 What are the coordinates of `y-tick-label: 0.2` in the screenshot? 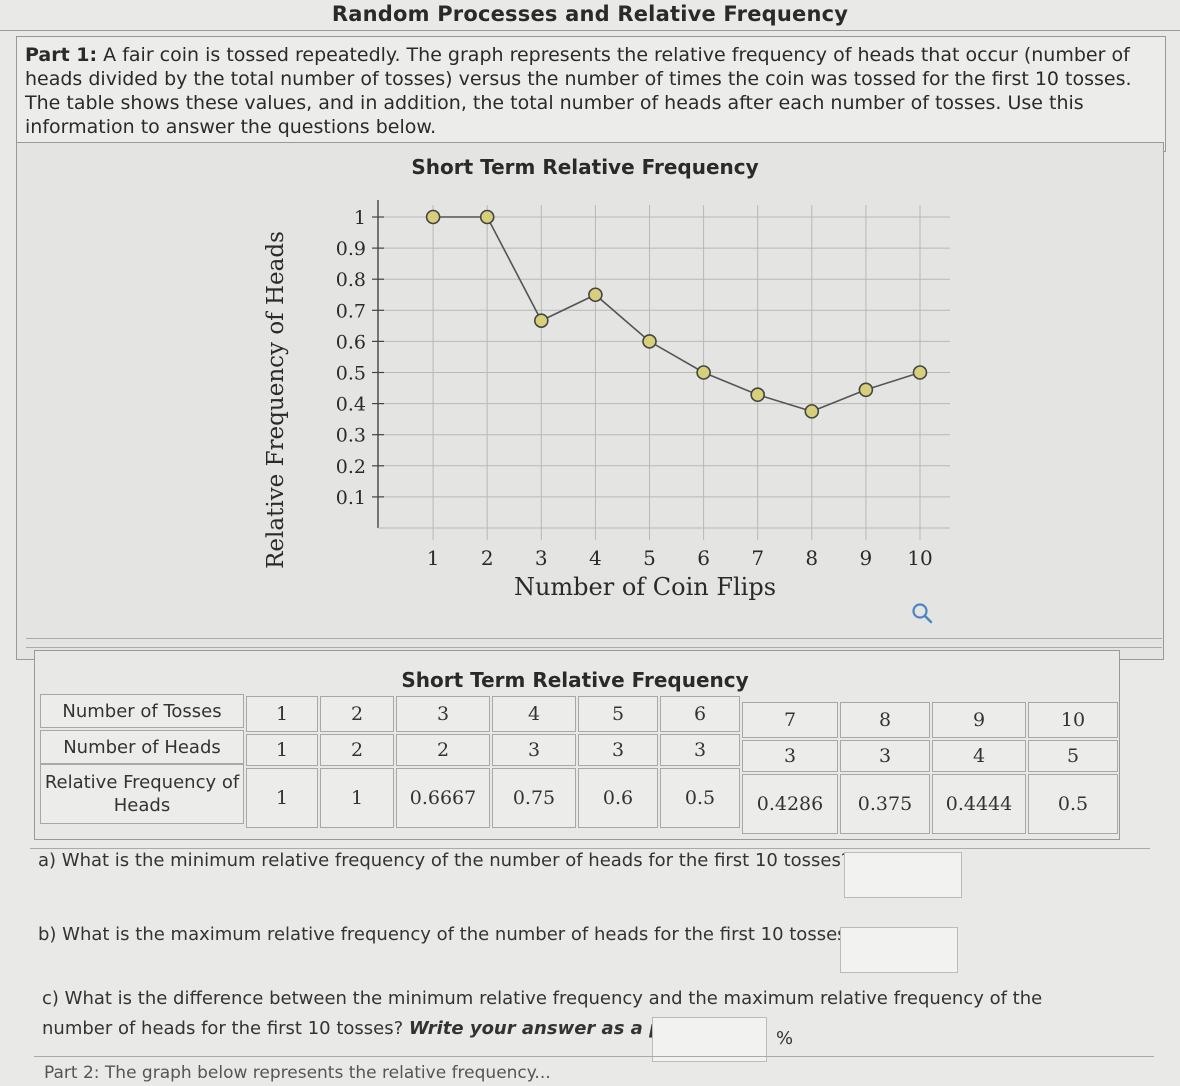 It's located at (351, 467).